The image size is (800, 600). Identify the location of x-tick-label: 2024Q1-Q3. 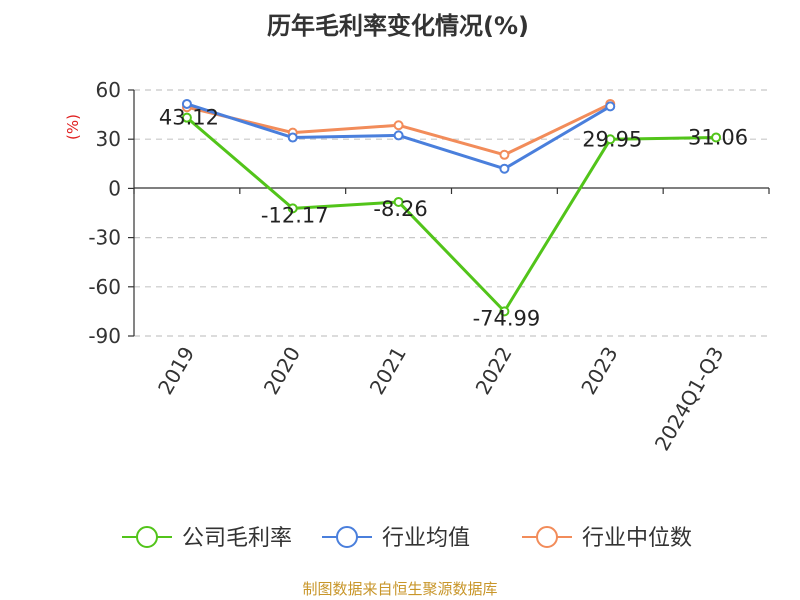
(689, 399).